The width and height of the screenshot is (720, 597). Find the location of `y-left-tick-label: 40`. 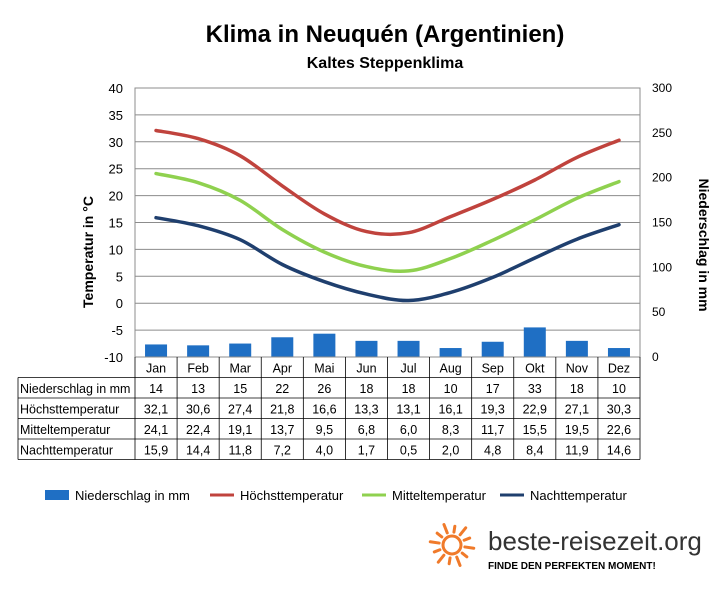

y-left-tick-label: 40 is located at coordinates (116, 88).